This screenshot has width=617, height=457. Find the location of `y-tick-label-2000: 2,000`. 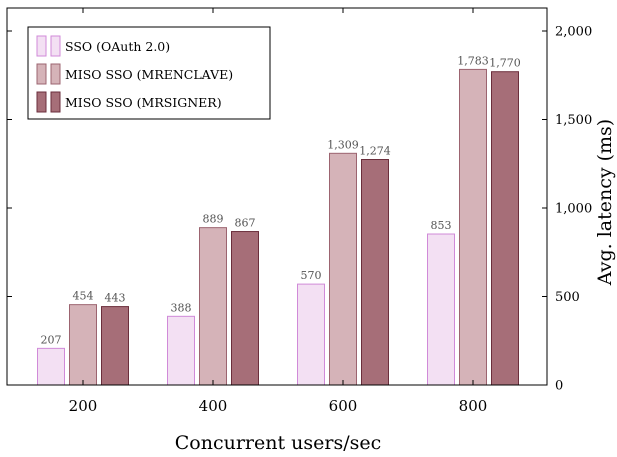

y-tick-label-2000: 2,000 is located at coordinates (573, 32).